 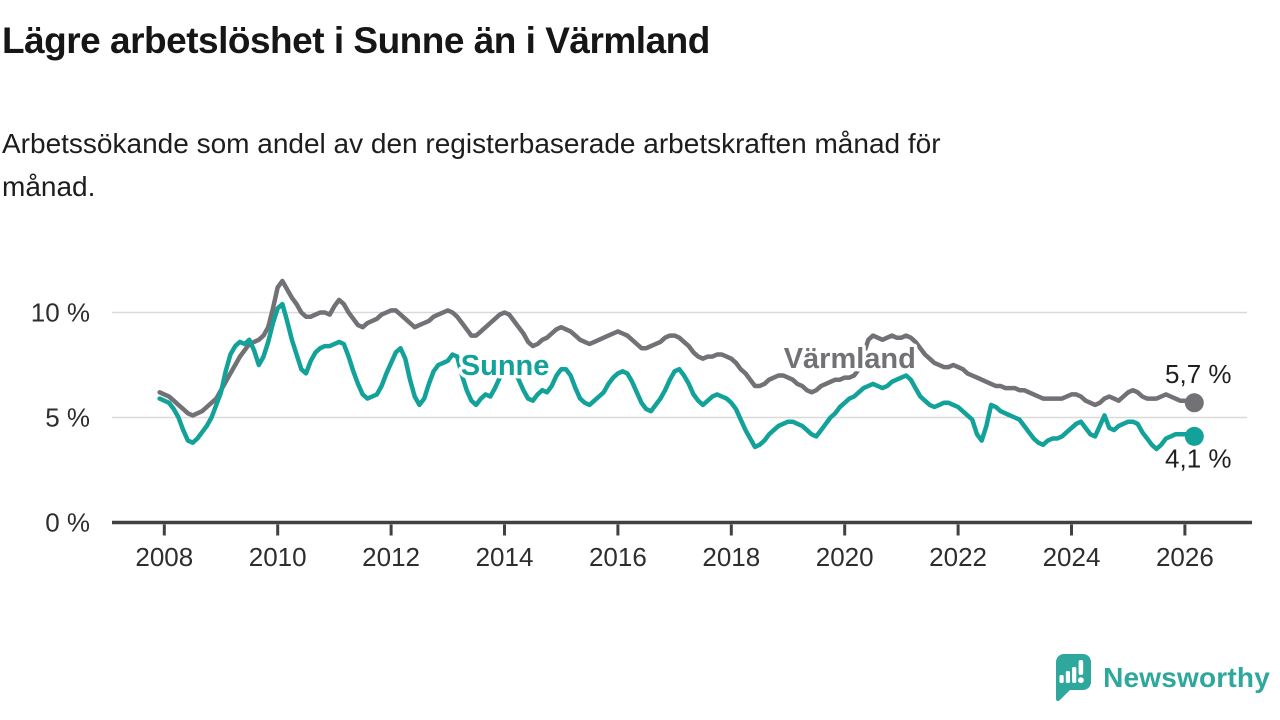 I want to click on chart-title: Lägre arbetslöshet i Sunne än i Värmland, so click(x=356, y=40).